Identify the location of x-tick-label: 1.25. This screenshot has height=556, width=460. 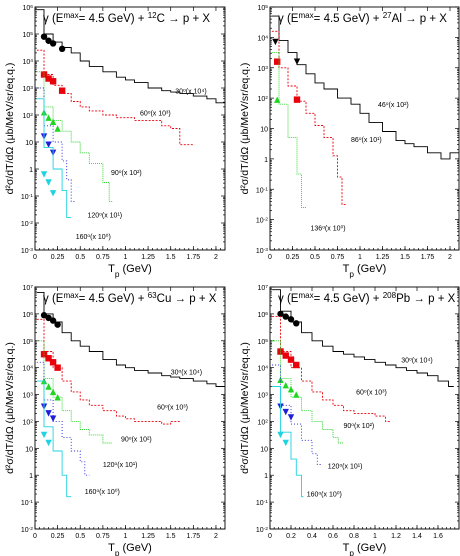
(383, 257).